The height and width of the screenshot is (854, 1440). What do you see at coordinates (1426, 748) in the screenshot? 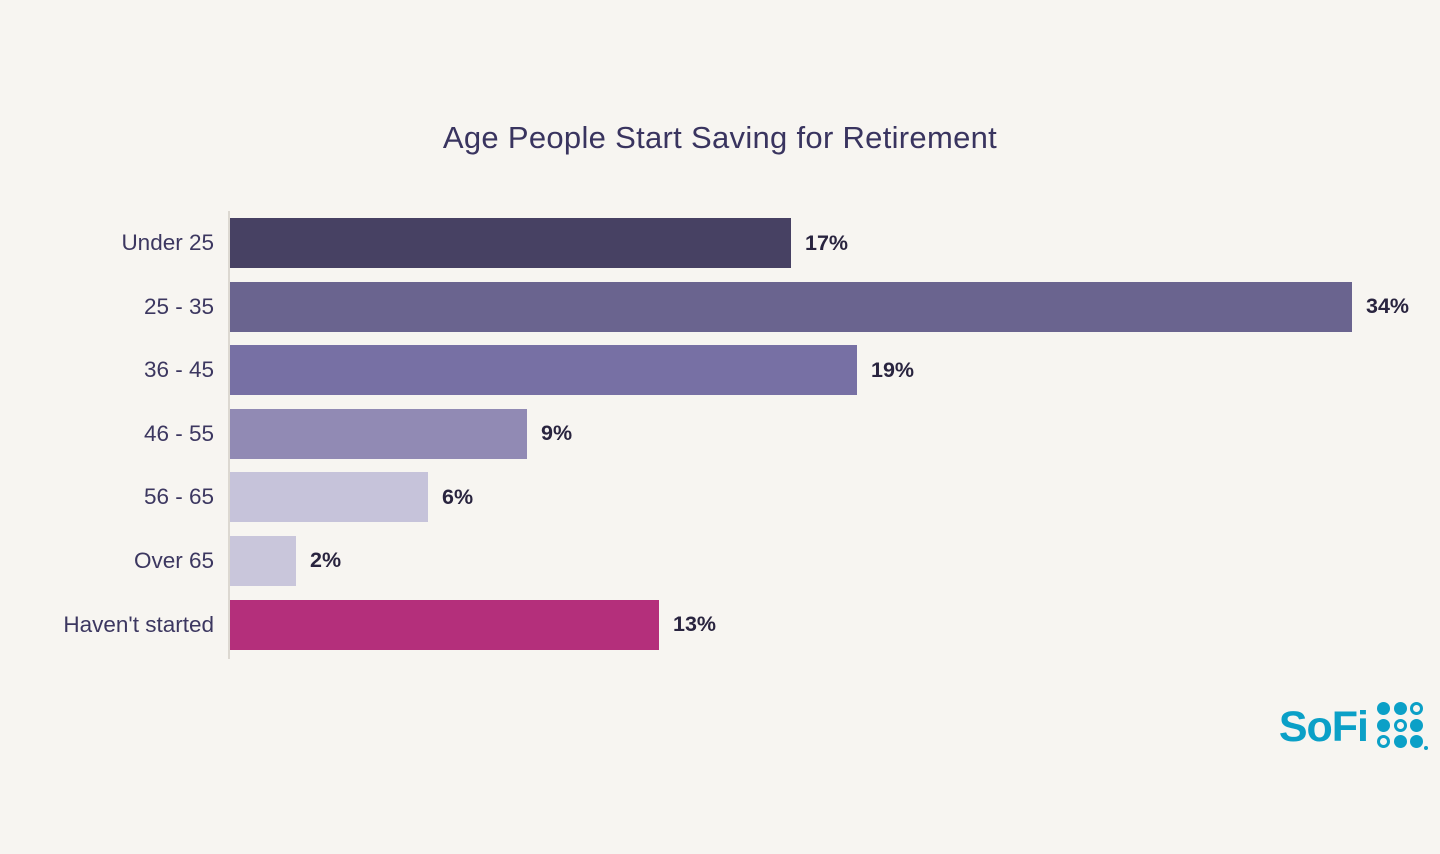
I see `sofi-trademark-dot` at bounding box center [1426, 748].